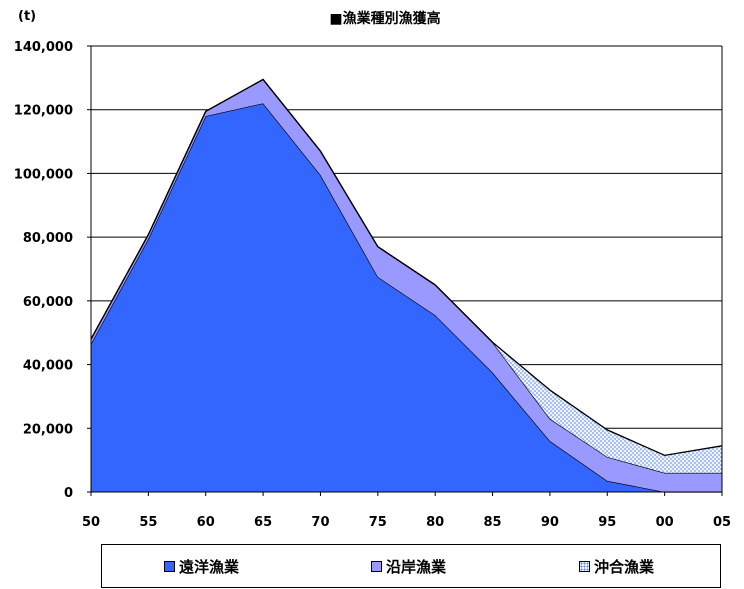  Describe the element at coordinates (384, 18) in the screenshot. I see `chart-title: ■漁業種別漁獲高` at that location.